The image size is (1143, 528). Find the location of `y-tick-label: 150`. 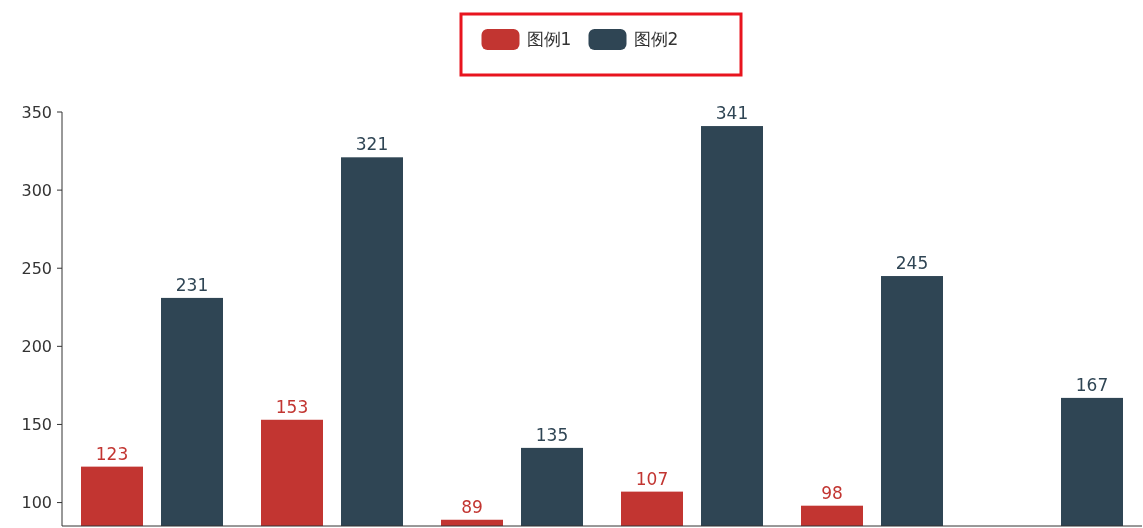

y-tick-label: 150 is located at coordinates (36, 425).